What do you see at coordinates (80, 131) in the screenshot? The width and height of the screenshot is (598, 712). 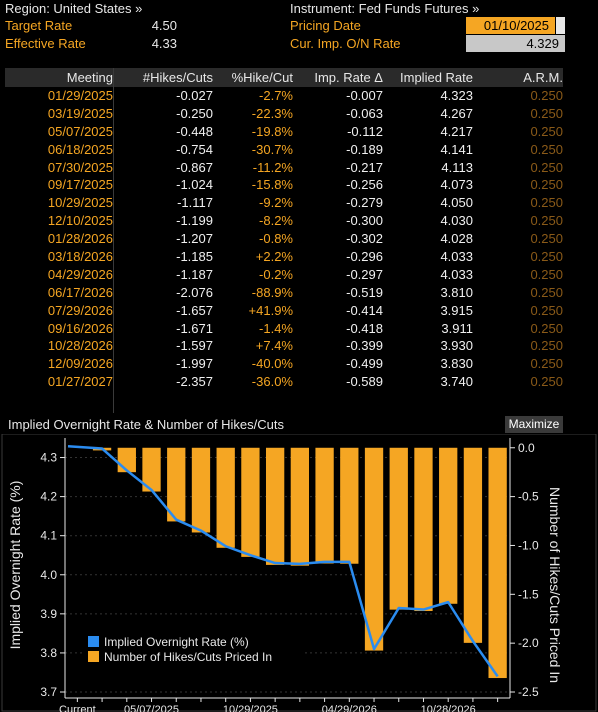 I see `cell-meeting: 05/07/2025` at bounding box center [80, 131].